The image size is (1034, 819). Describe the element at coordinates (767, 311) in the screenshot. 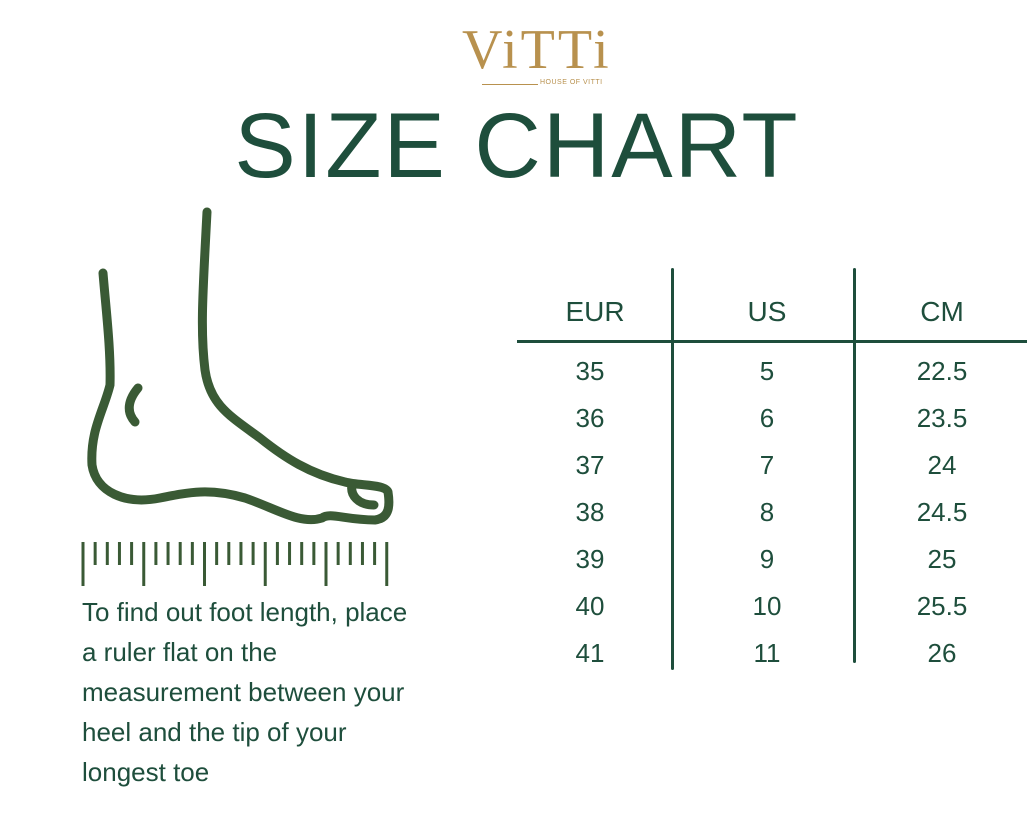

I see `header-us: US` at that location.